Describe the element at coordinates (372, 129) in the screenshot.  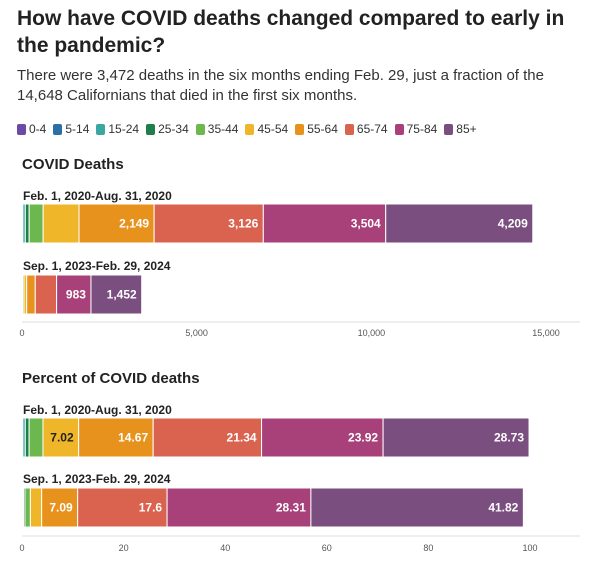
I see `legend-label: 65-74` at that location.